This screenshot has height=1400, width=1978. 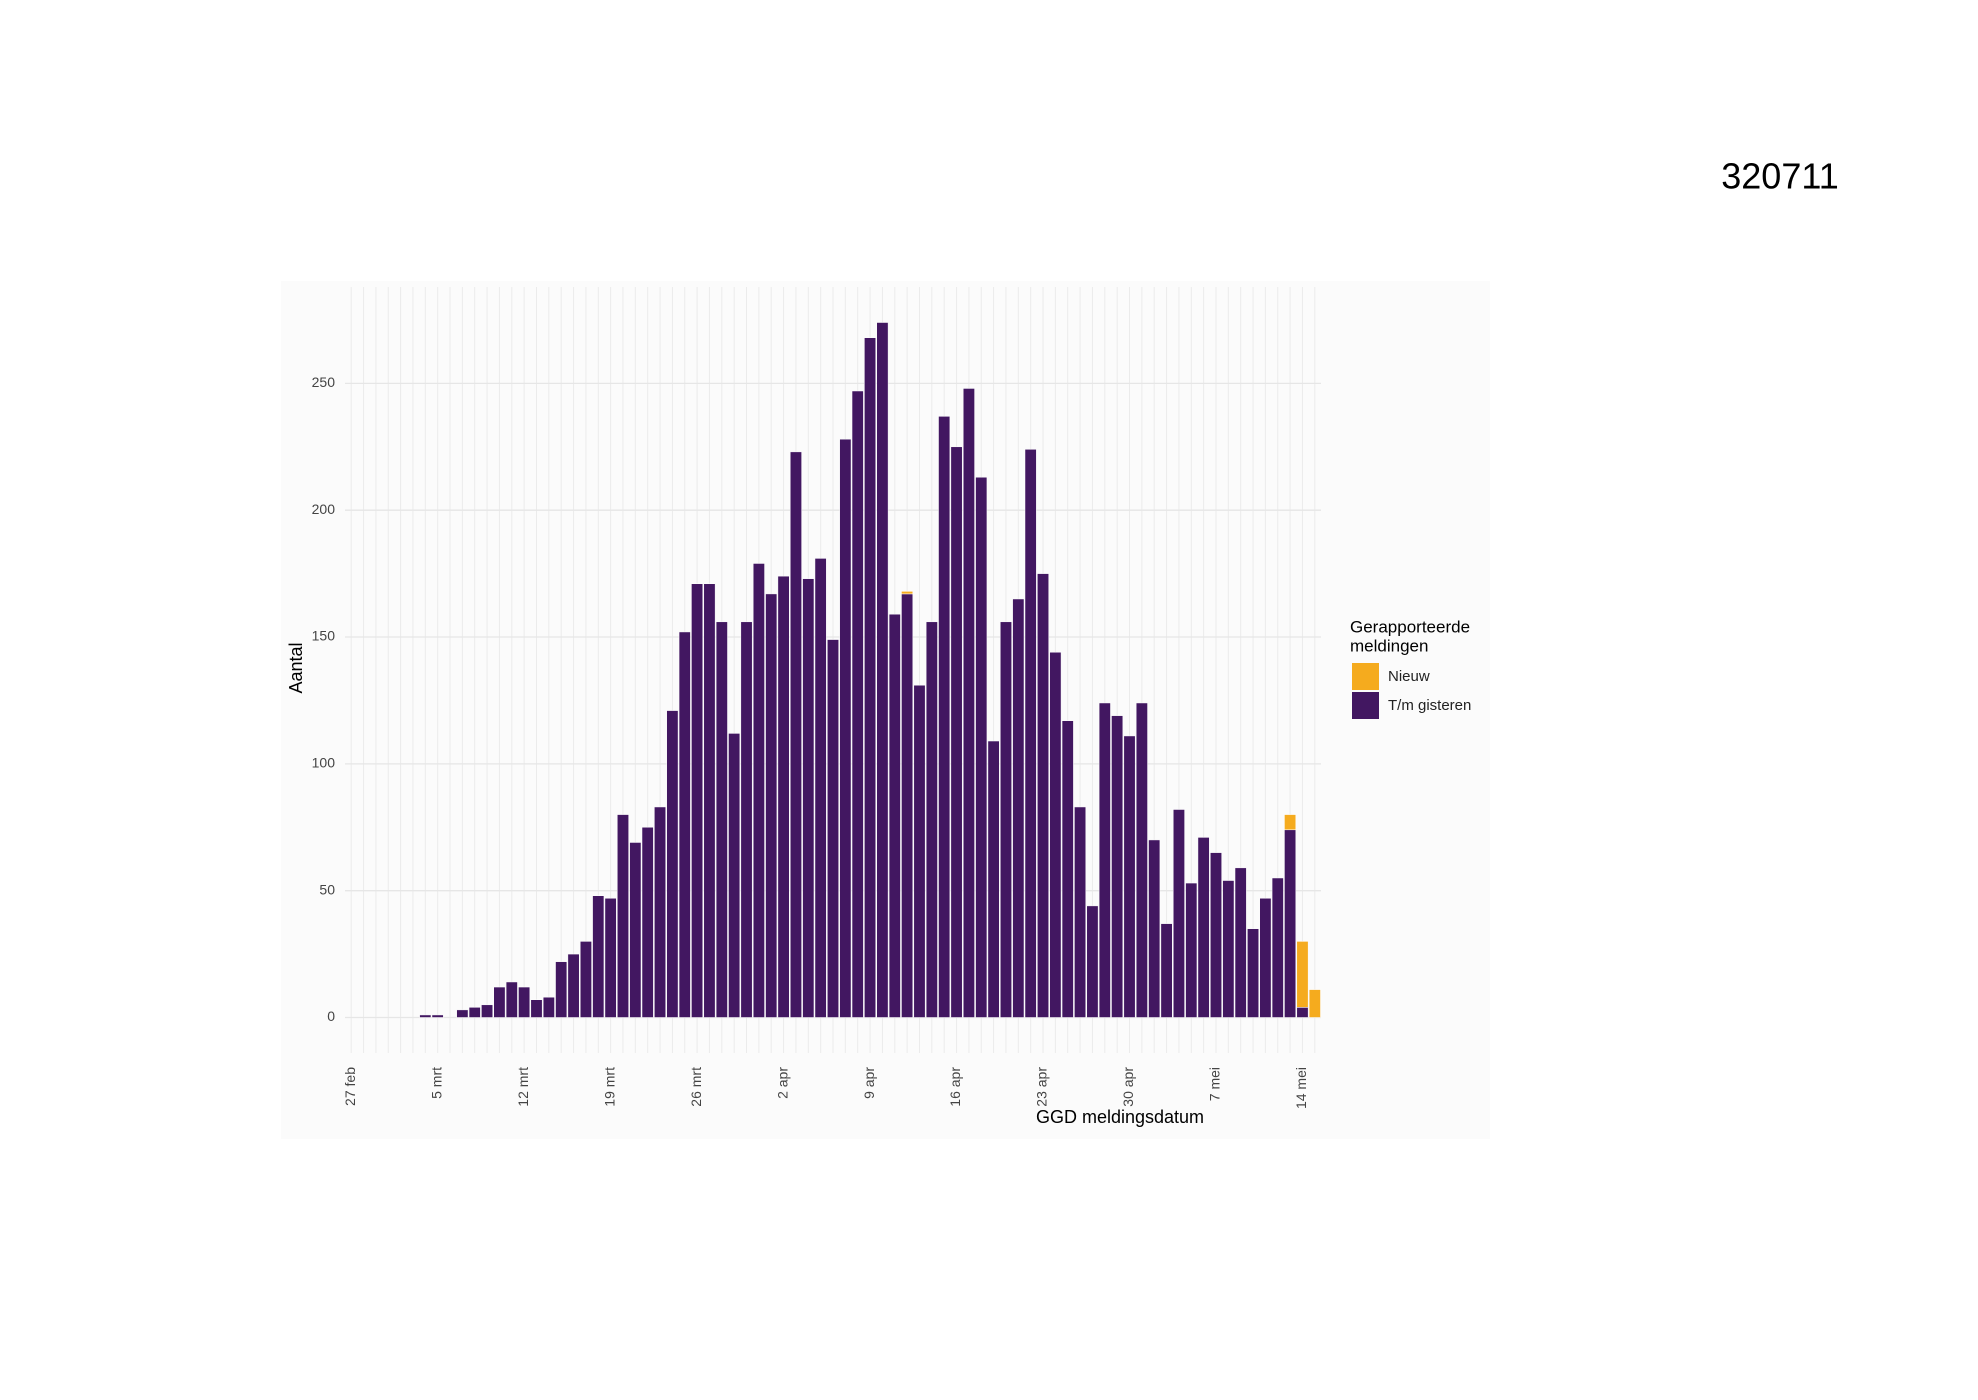 What do you see at coordinates (327, 889) in the screenshot?
I see `y-tick-label: 50` at bounding box center [327, 889].